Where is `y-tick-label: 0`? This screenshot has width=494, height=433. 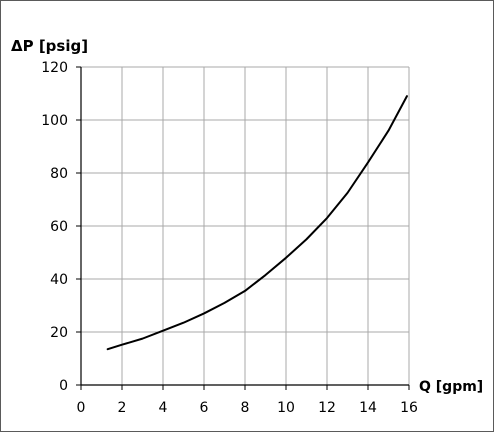 y-tick-label: 0 is located at coordinates (63, 386).